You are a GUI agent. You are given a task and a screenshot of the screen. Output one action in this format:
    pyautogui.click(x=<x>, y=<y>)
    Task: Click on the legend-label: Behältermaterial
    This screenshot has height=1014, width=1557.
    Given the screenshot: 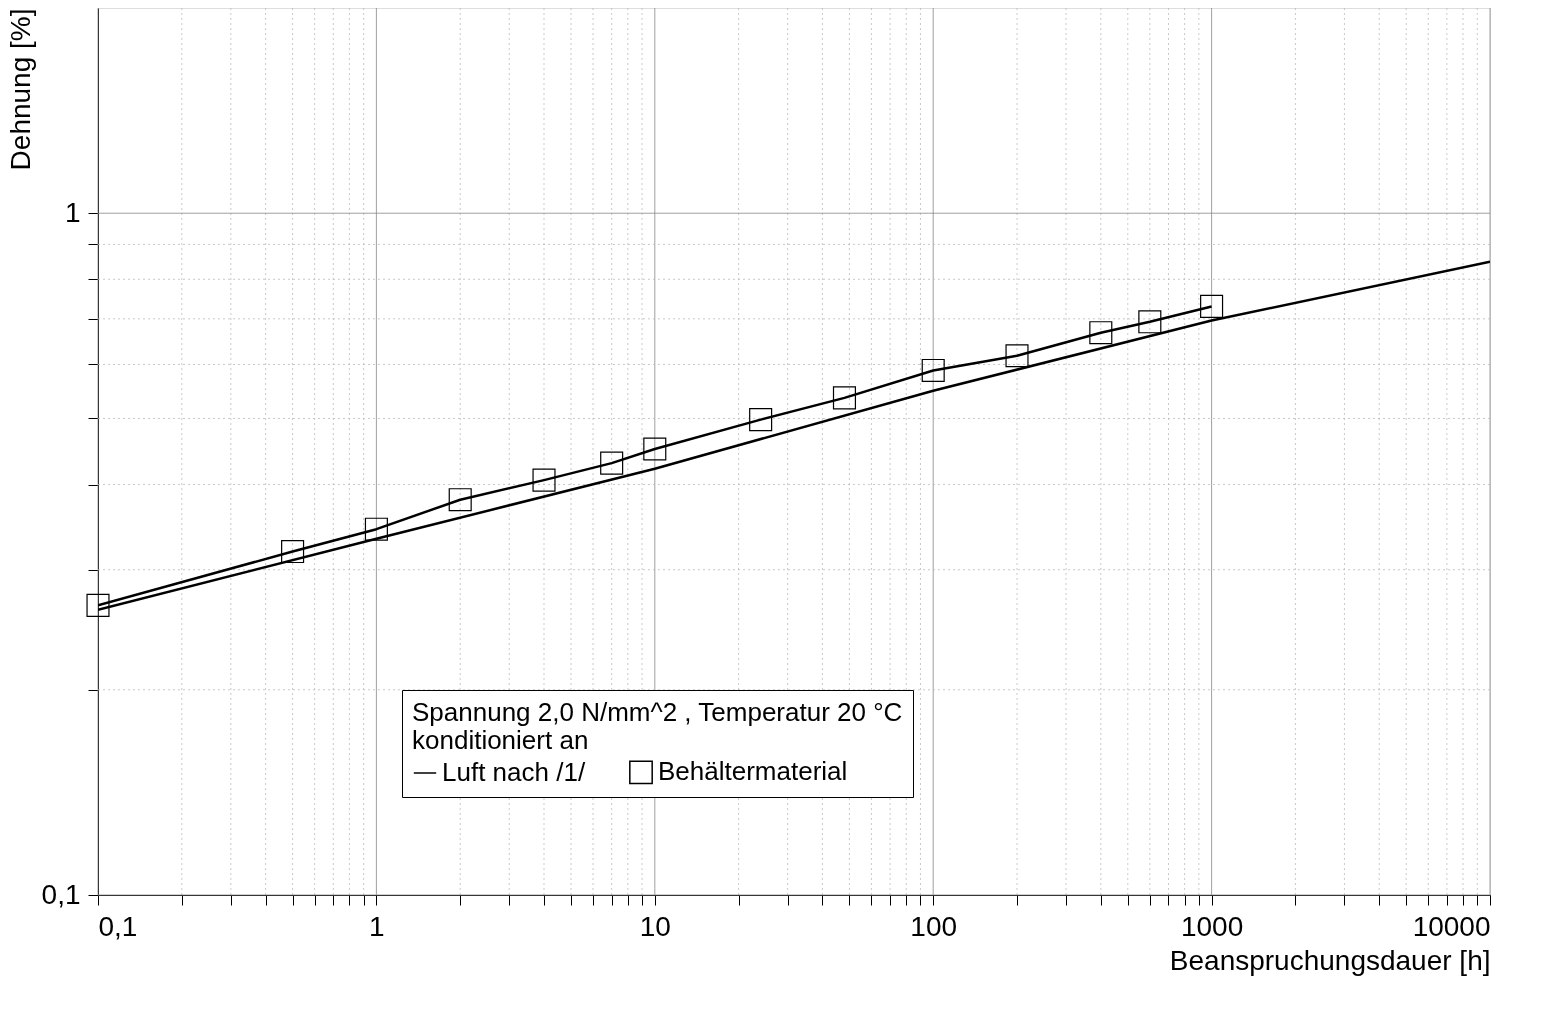 What is the action you would take?
    pyautogui.click(x=753, y=771)
    